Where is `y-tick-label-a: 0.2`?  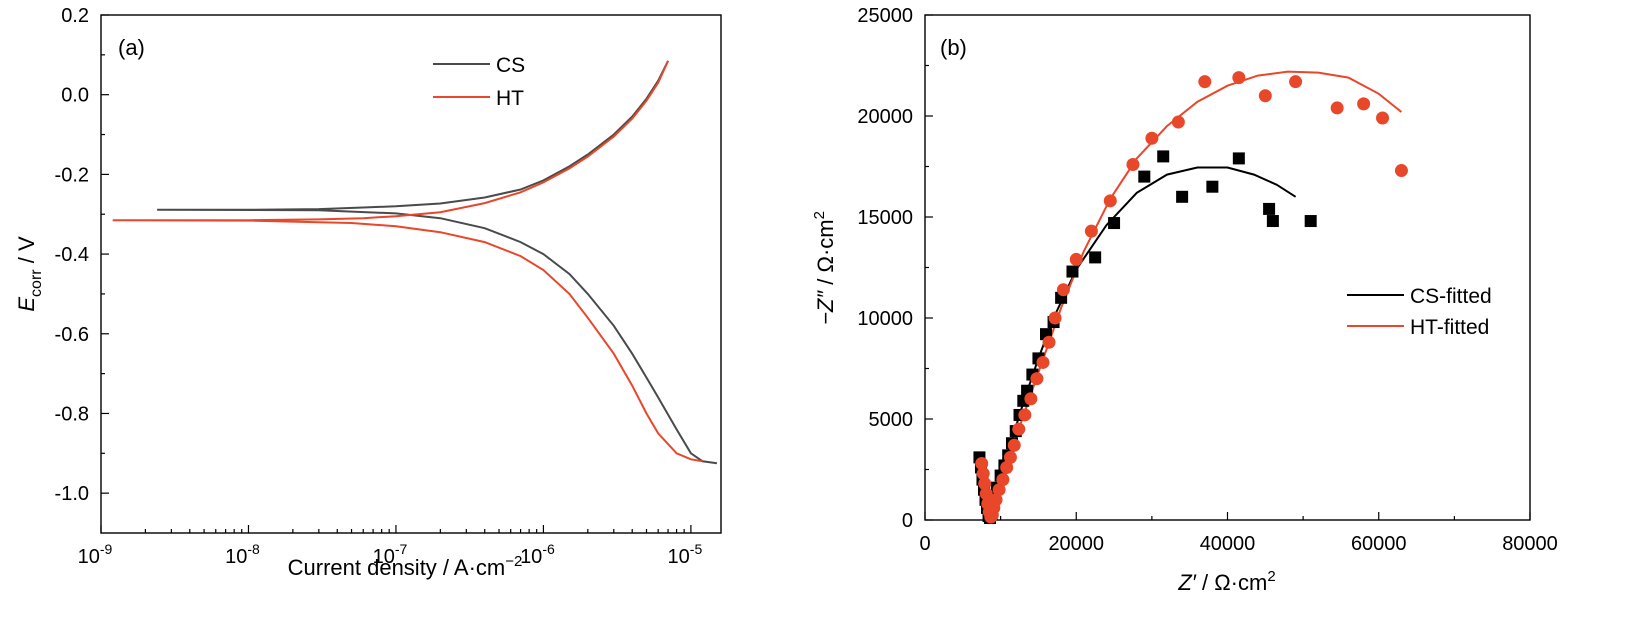 y-tick-label-a: 0.2 is located at coordinates (75, 16).